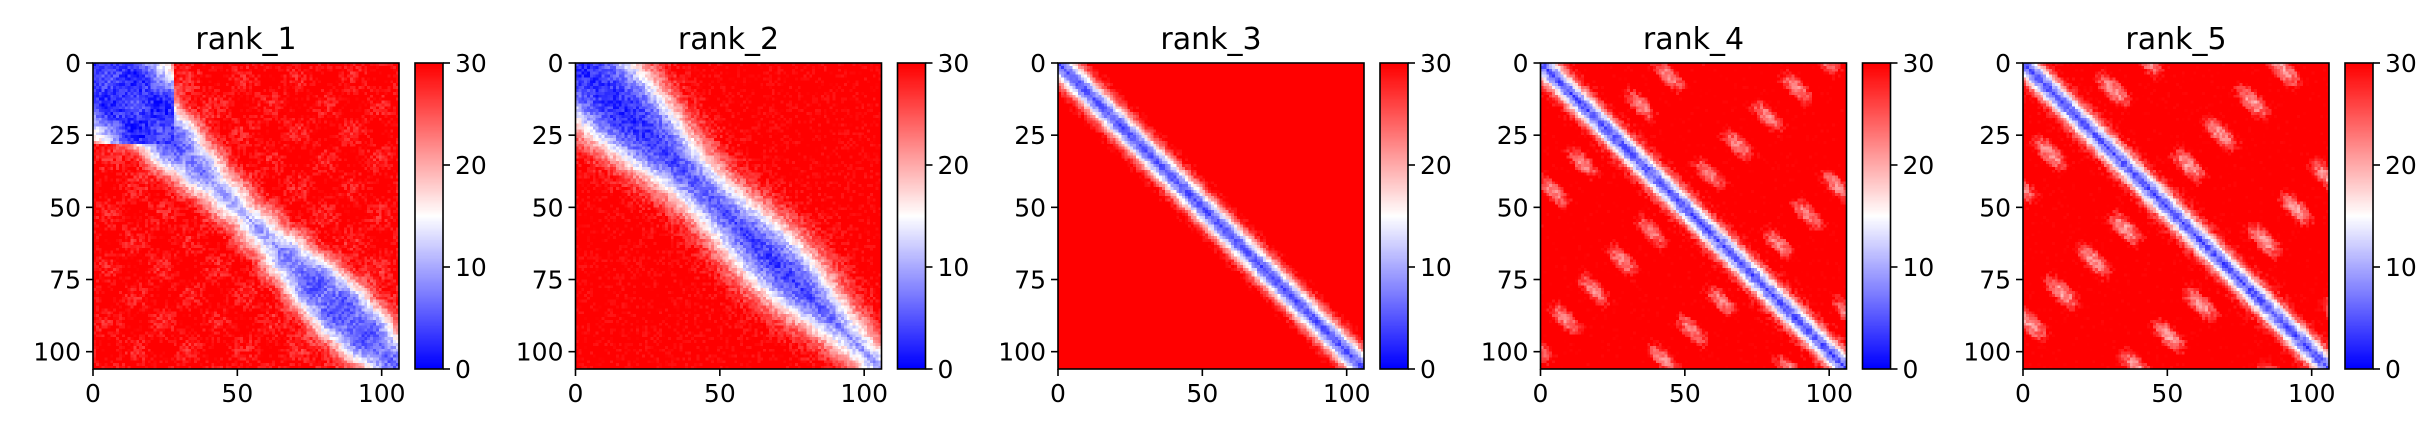  Describe the element at coordinates (728, 39) in the screenshot. I see `panel-title: rank_2` at that location.